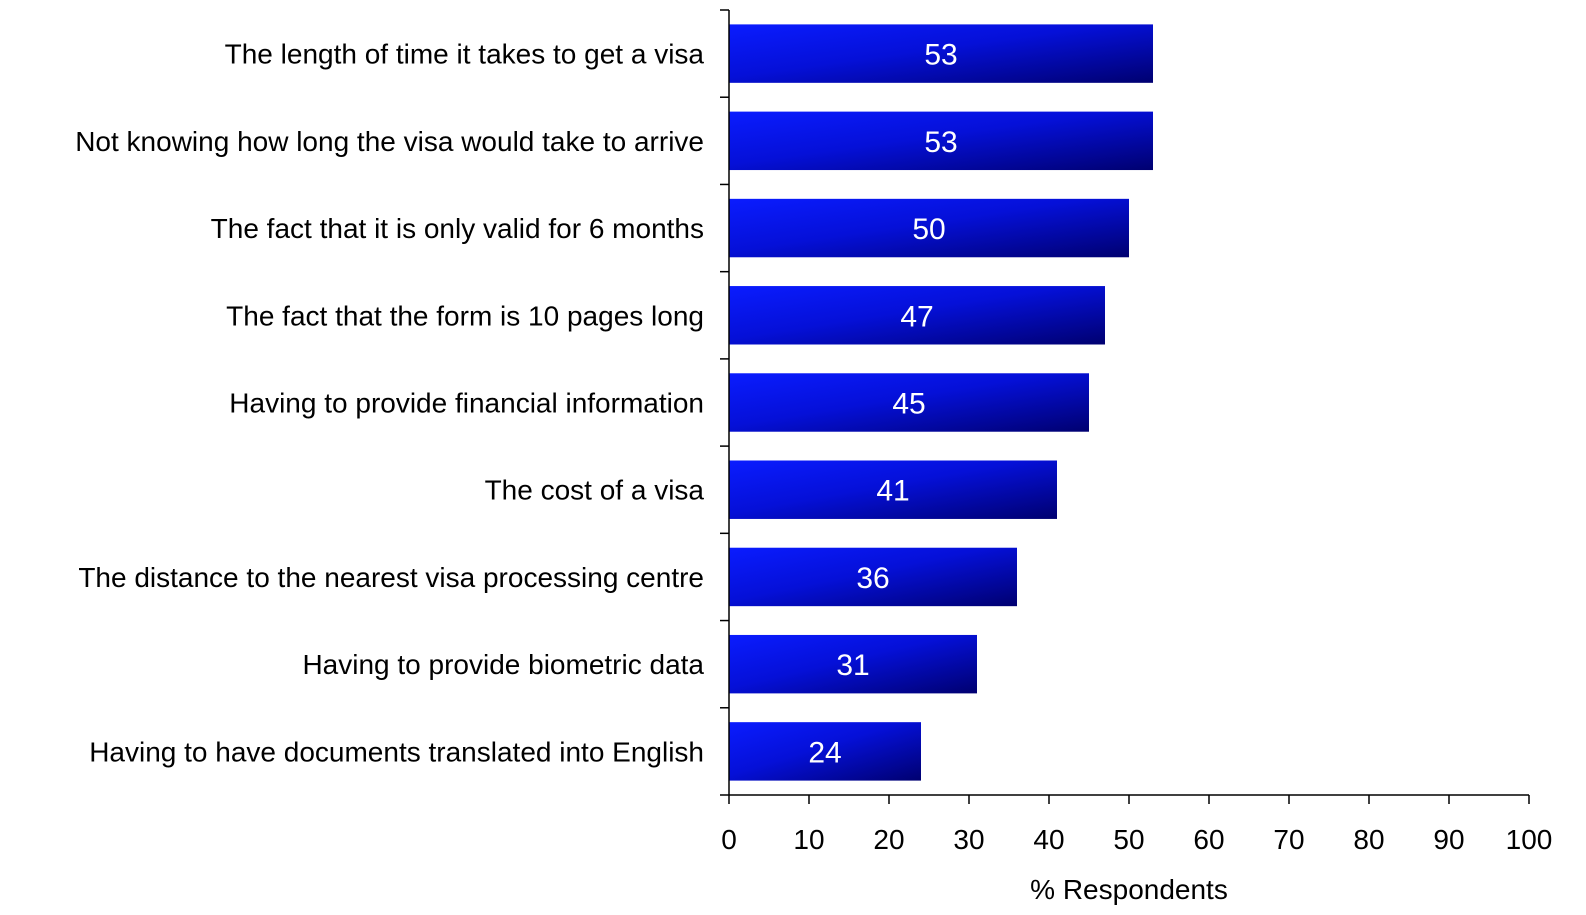 This screenshot has width=1586, height=915. I want to click on data-label-1: 53, so click(940, 55).